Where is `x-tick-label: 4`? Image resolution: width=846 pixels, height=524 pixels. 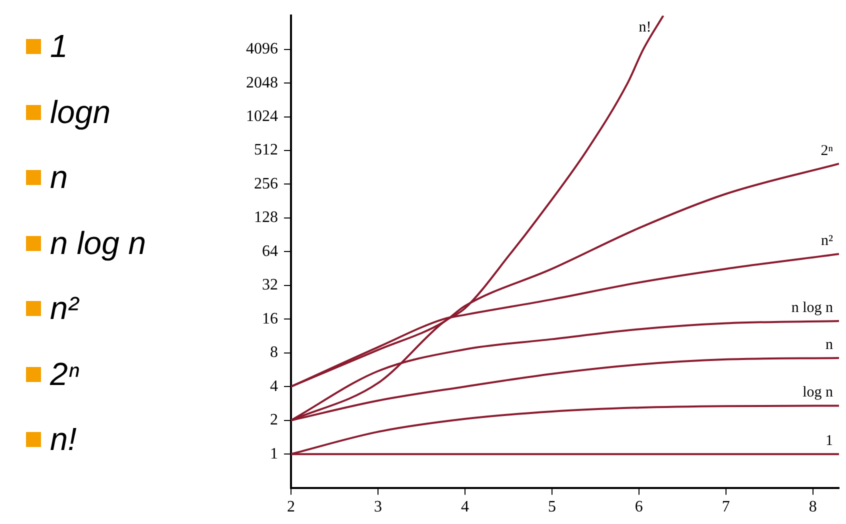
x-tick-label: 4 is located at coordinates (464, 507).